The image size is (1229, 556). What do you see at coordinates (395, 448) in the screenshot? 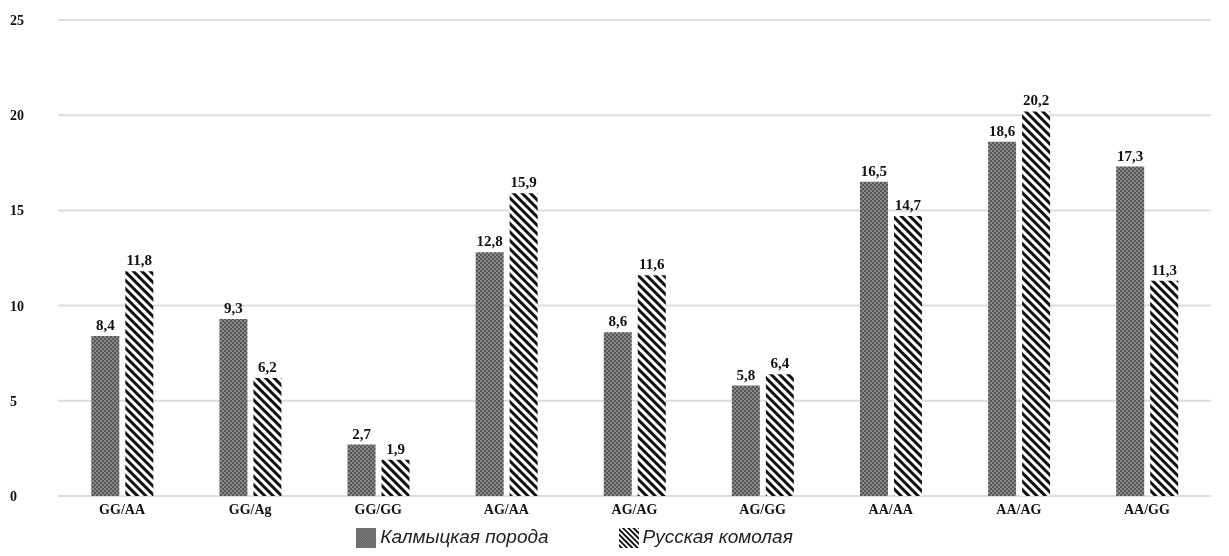
I see `data-label: 1,9` at bounding box center [395, 448].